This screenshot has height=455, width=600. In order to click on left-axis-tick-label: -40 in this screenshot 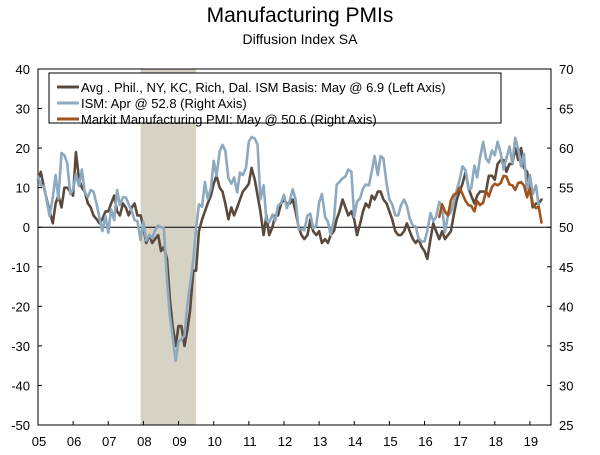, I will do `click(20, 385)`.